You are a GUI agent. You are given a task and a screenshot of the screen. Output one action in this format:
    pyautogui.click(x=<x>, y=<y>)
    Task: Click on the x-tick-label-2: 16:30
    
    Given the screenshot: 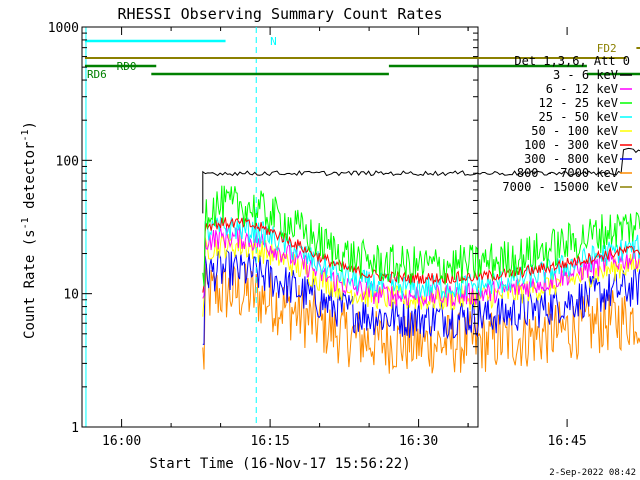 What is the action you would take?
    pyautogui.click(x=418, y=441)
    